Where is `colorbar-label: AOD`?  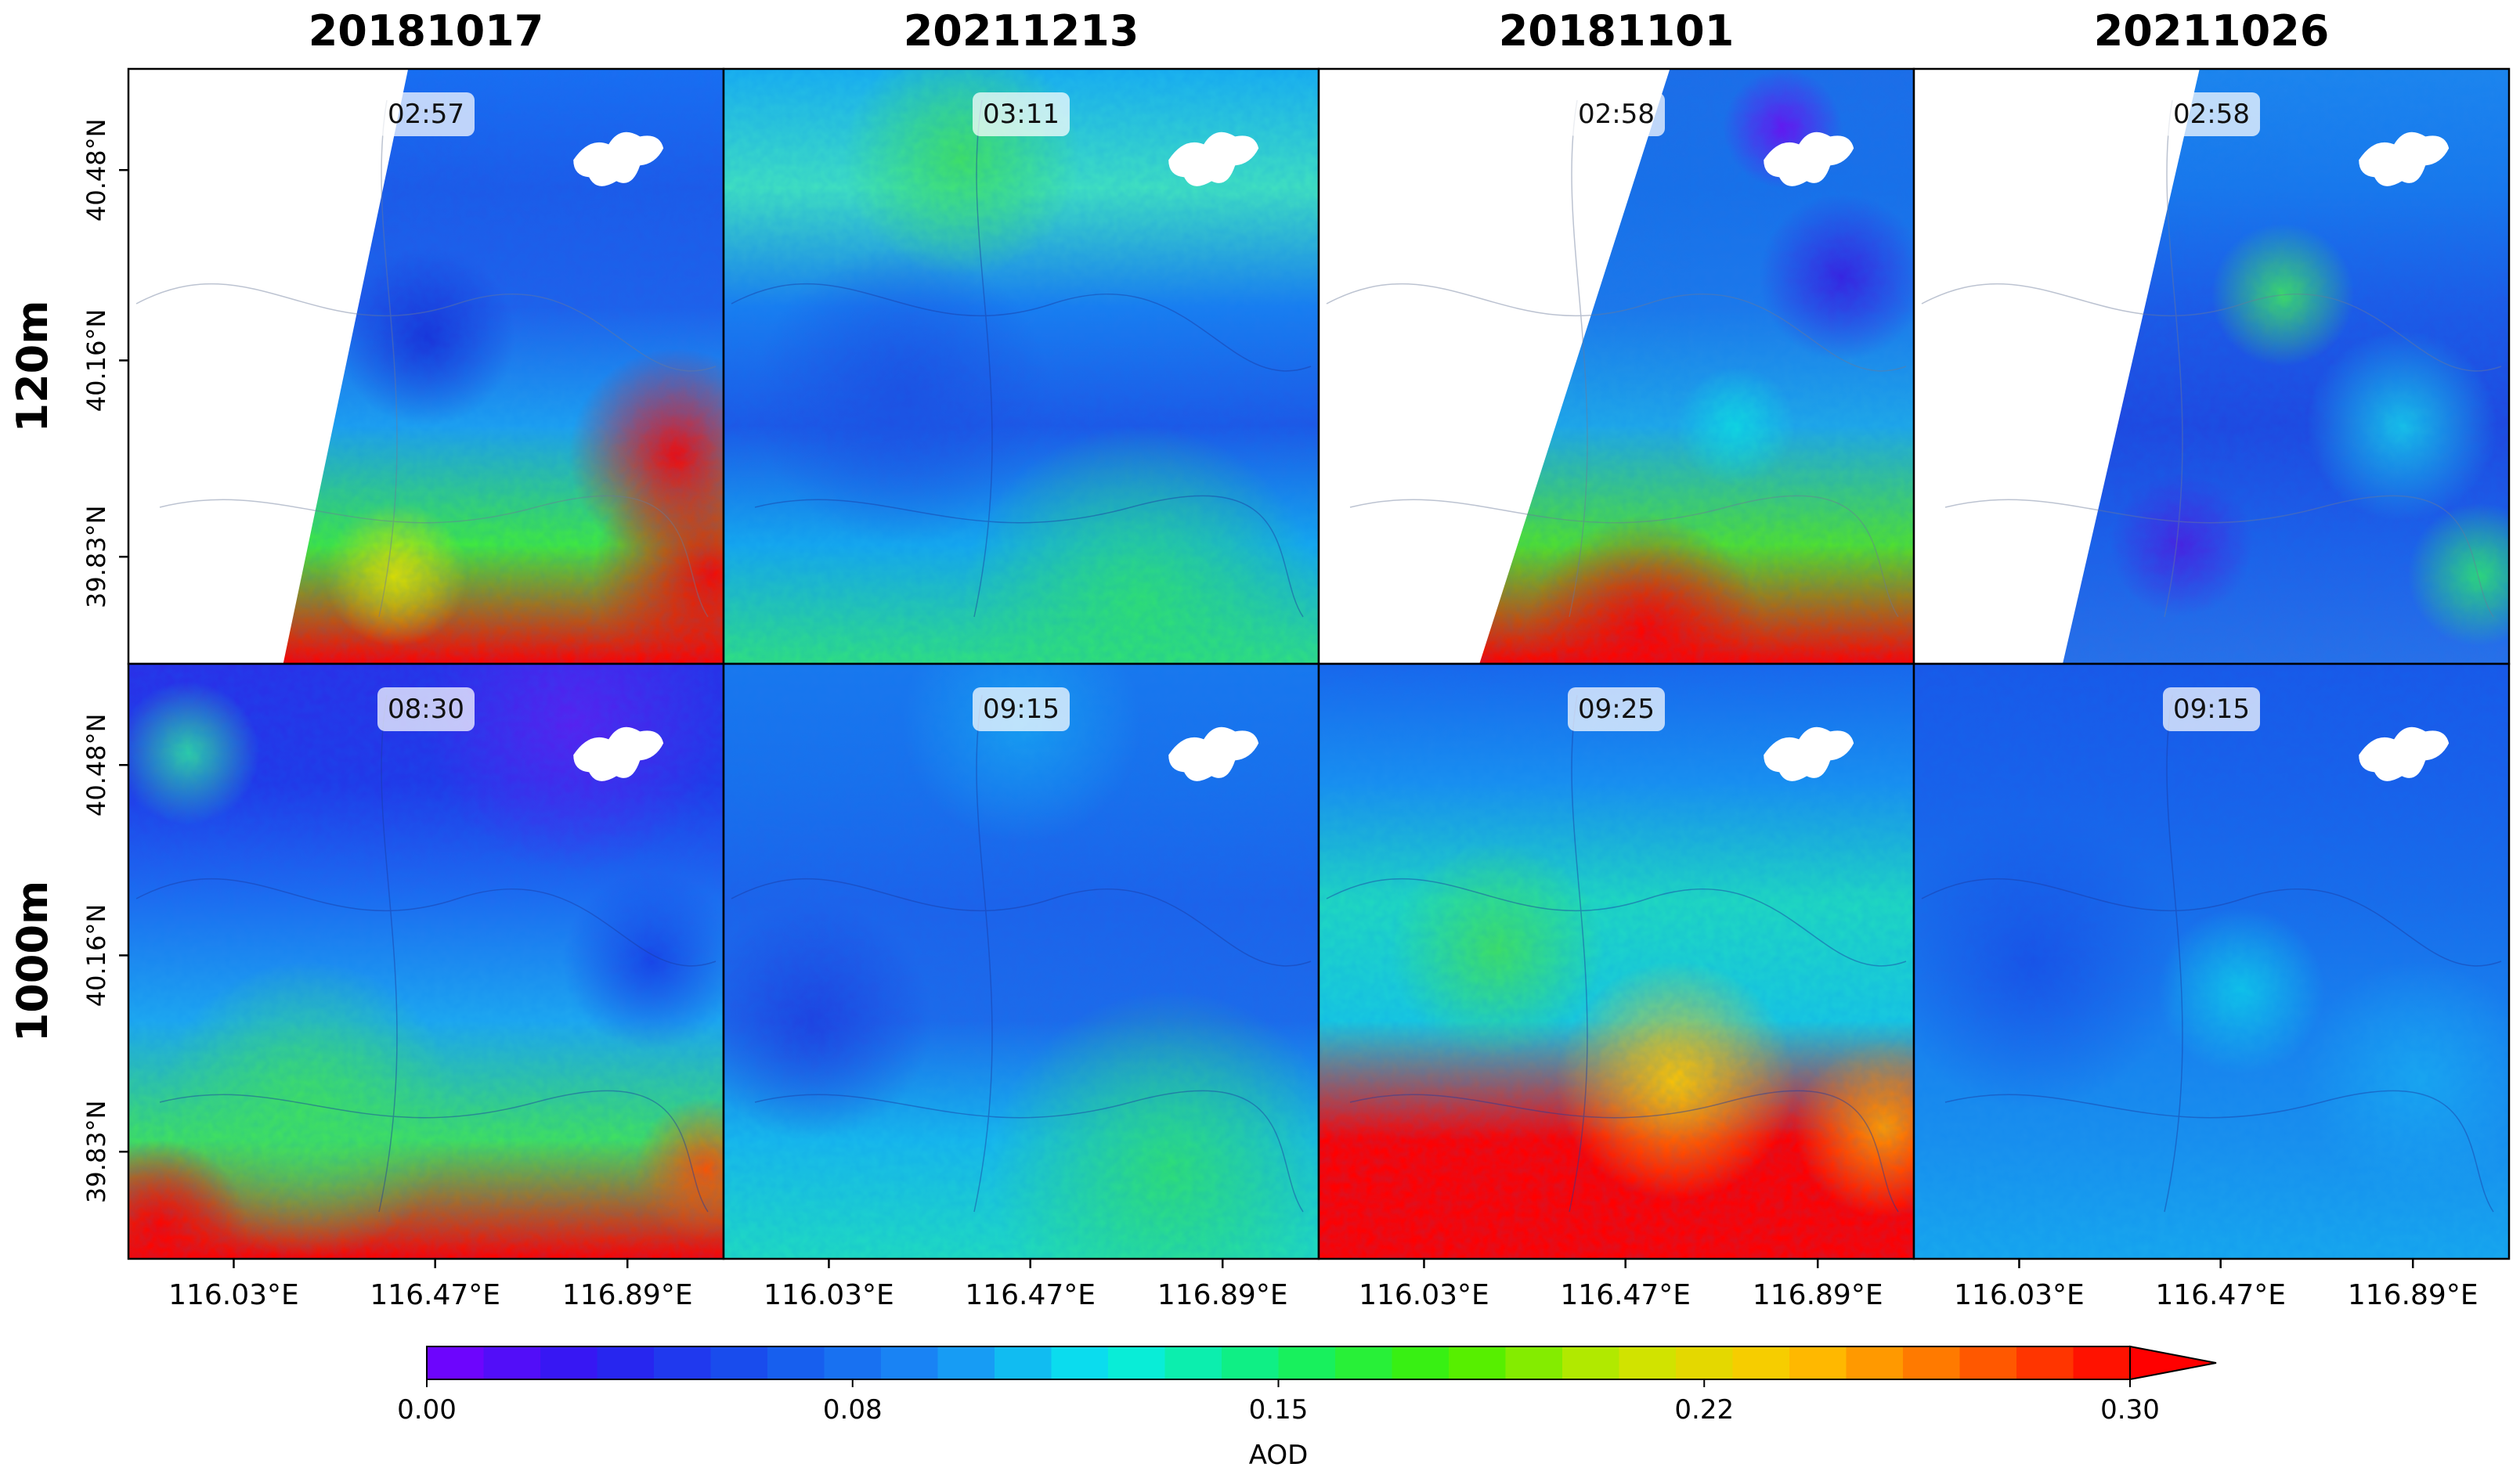 colorbar-label: AOD is located at coordinates (1279, 1455).